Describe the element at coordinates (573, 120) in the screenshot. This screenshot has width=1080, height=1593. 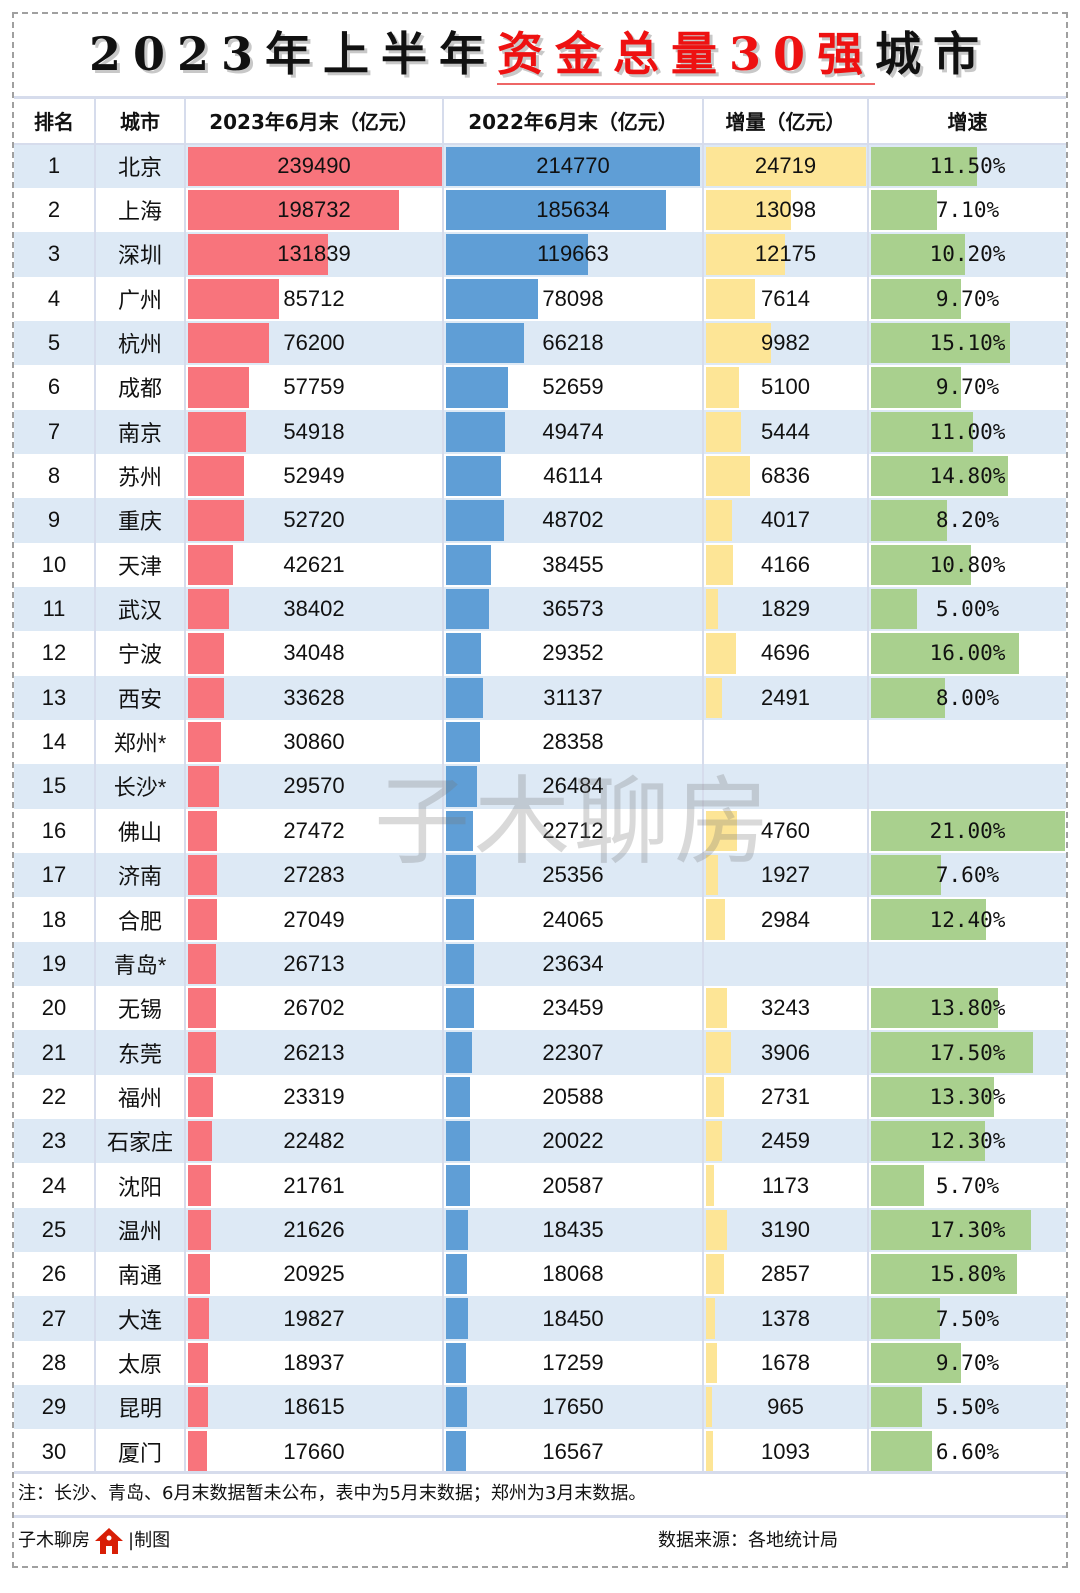
I see `header-2022: 2022年6月末（亿元）` at that location.